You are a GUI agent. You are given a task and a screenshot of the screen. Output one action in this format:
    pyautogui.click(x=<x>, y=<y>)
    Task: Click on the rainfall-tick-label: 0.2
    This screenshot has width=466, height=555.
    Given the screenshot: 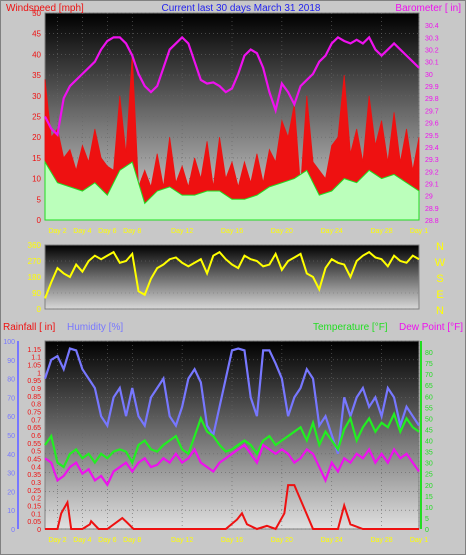 What is the action you would take?
    pyautogui.click(x=36, y=499)
    